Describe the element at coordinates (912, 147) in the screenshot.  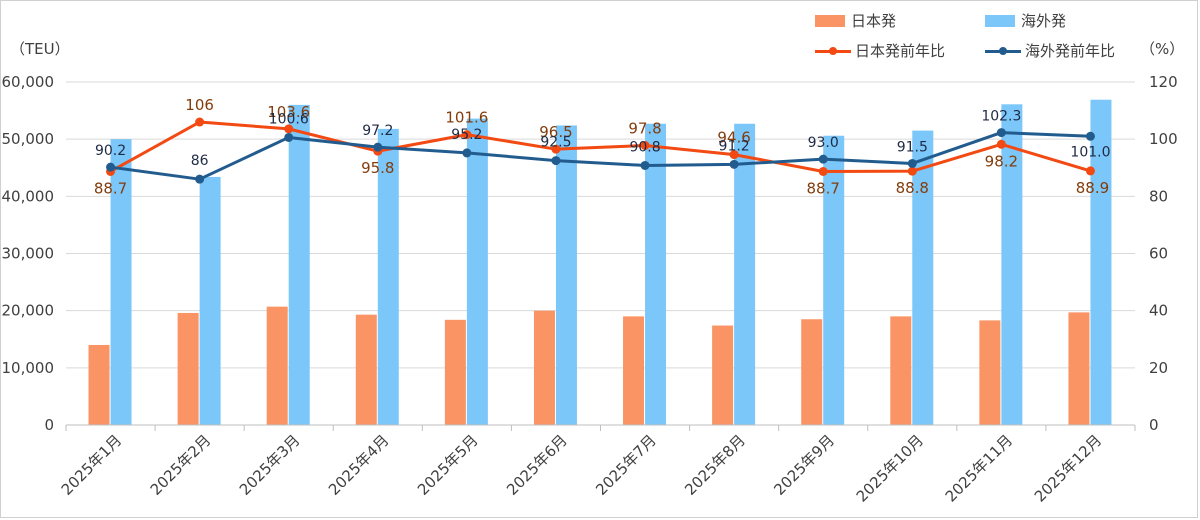
I see `data-label-overseas-yoy: 91.5` at that location.